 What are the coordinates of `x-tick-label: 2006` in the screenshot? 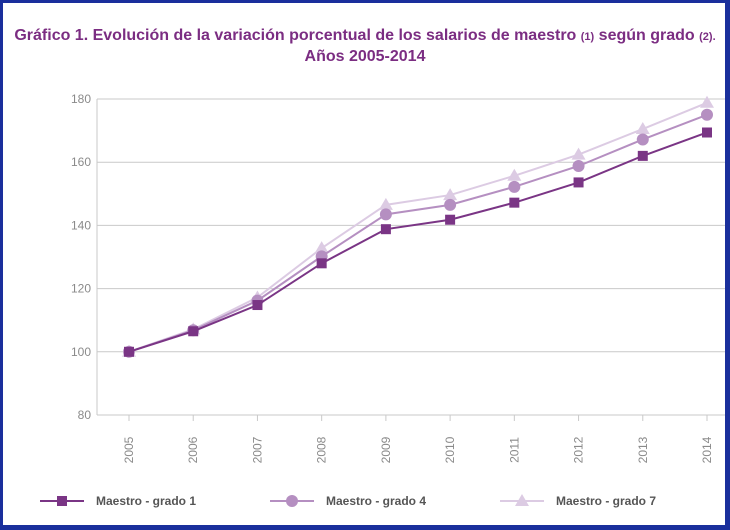 It's located at (193, 449).